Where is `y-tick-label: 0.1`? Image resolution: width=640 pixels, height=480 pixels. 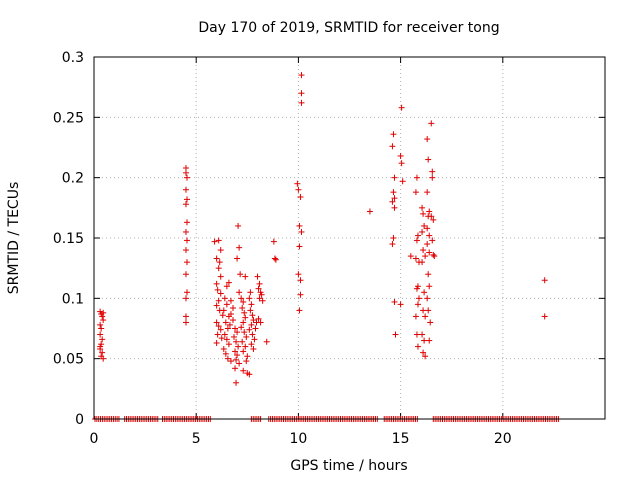 y-tick-label: 0.1 is located at coordinates (73, 299).